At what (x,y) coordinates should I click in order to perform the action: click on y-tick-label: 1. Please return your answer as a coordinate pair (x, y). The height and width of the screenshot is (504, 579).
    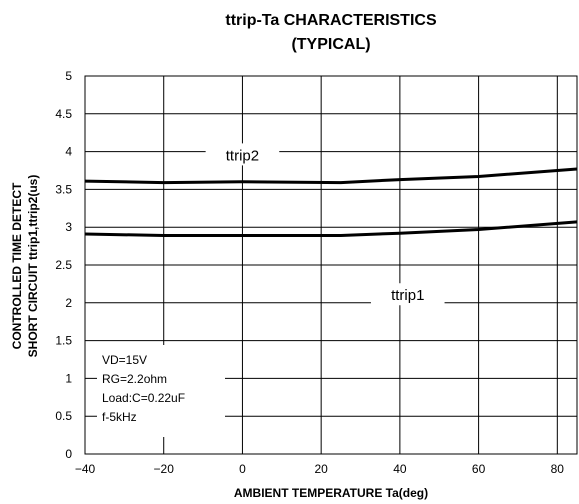
    Looking at the image, I should click on (68, 378).